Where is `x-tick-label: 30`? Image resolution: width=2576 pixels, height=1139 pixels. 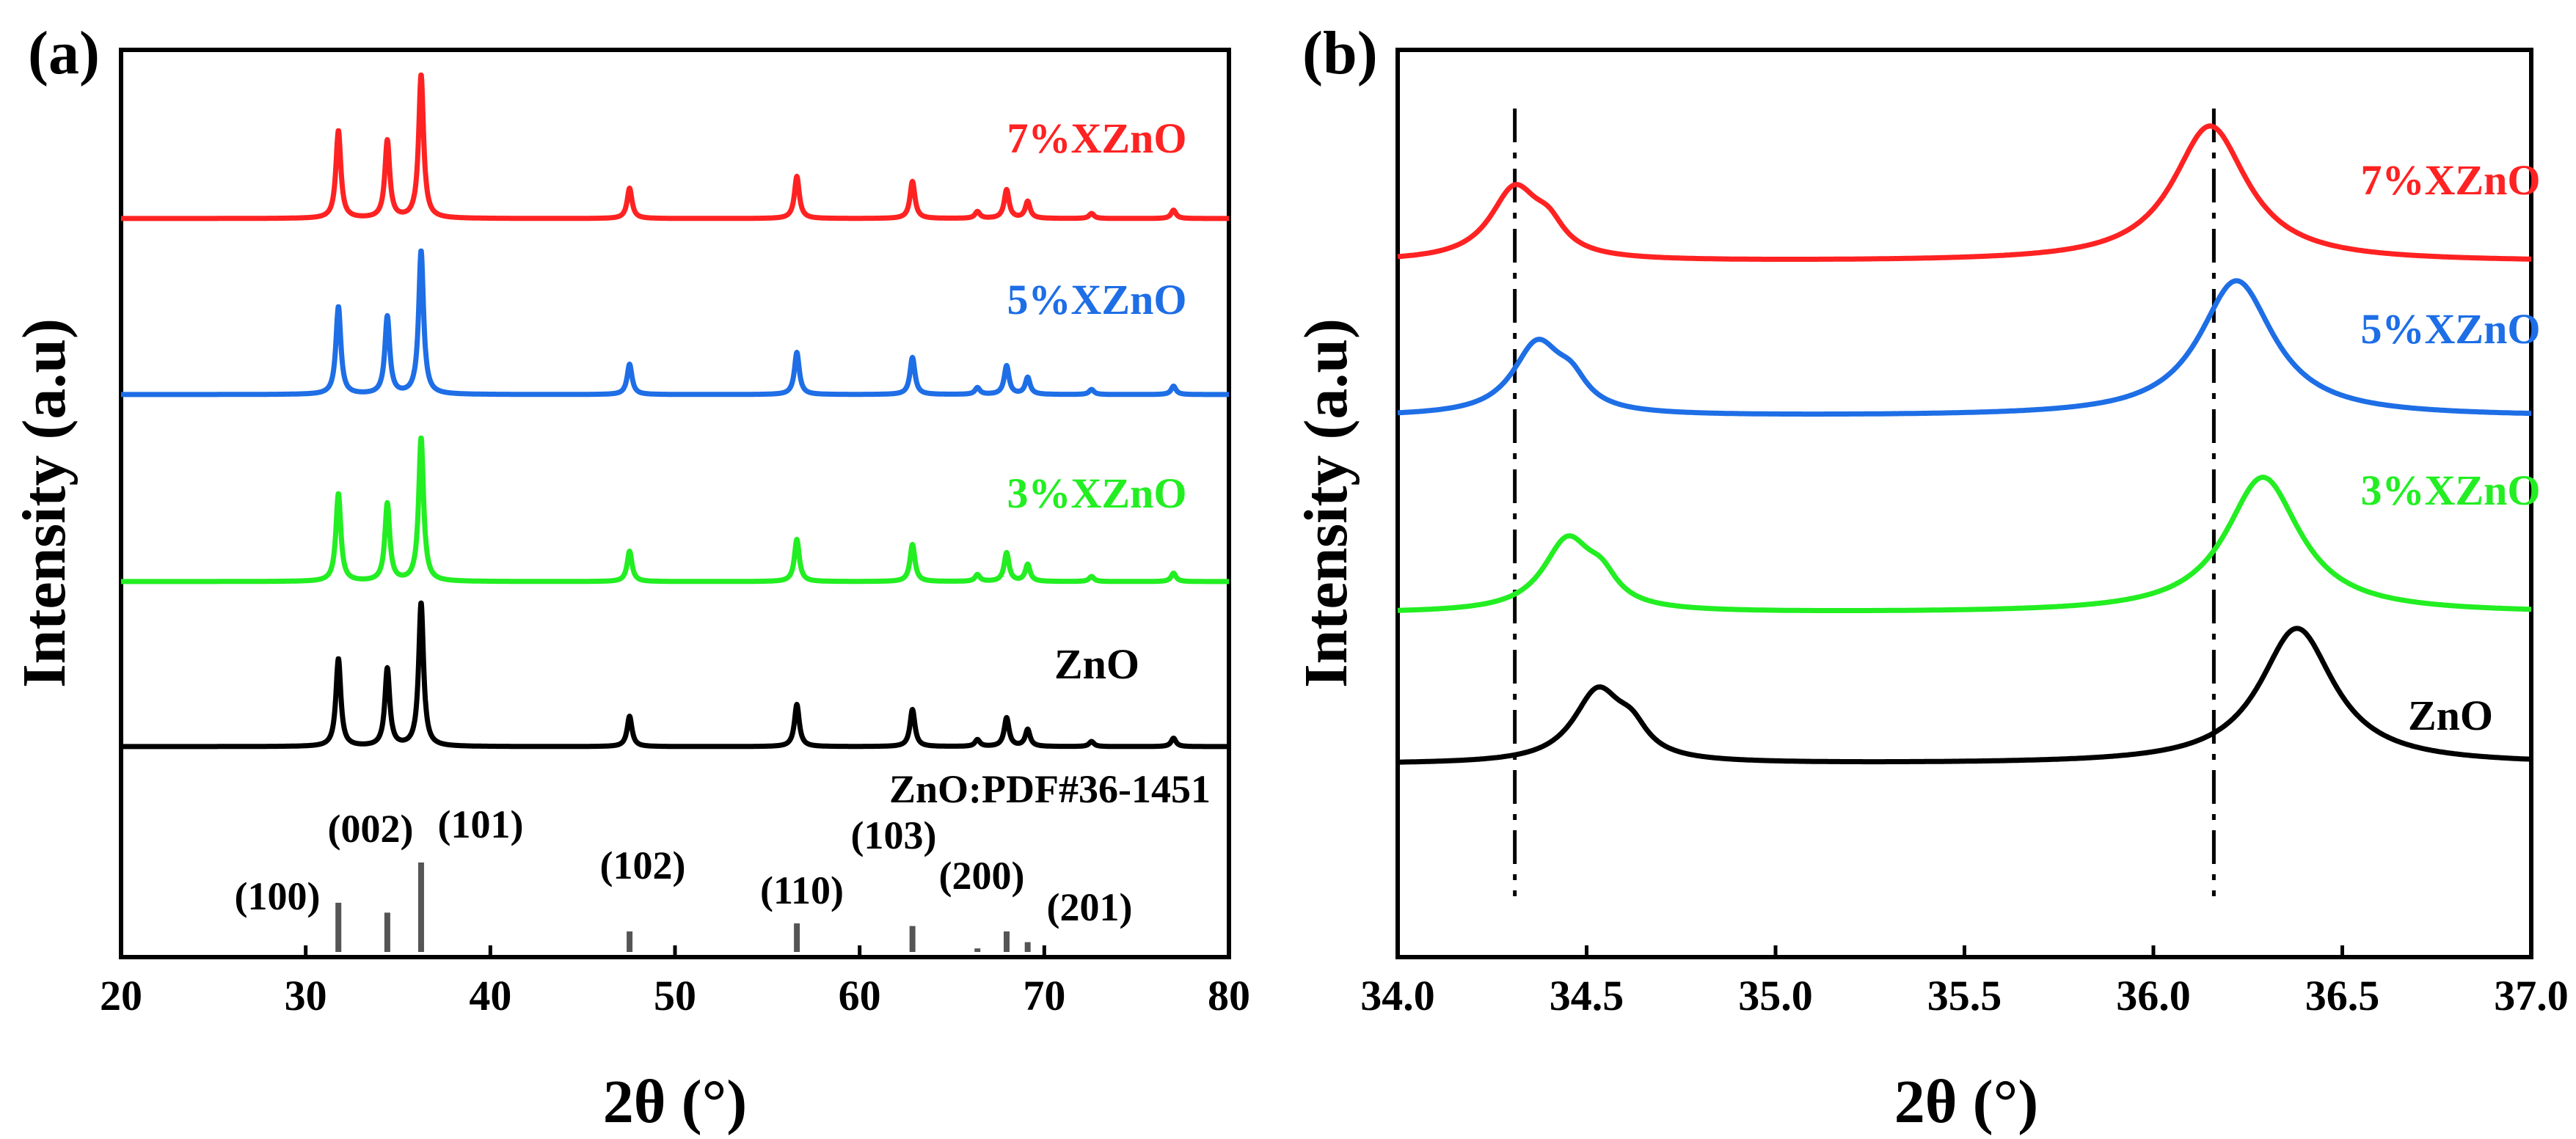 x-tick-label: 30 is located at coordinates (306, 995).